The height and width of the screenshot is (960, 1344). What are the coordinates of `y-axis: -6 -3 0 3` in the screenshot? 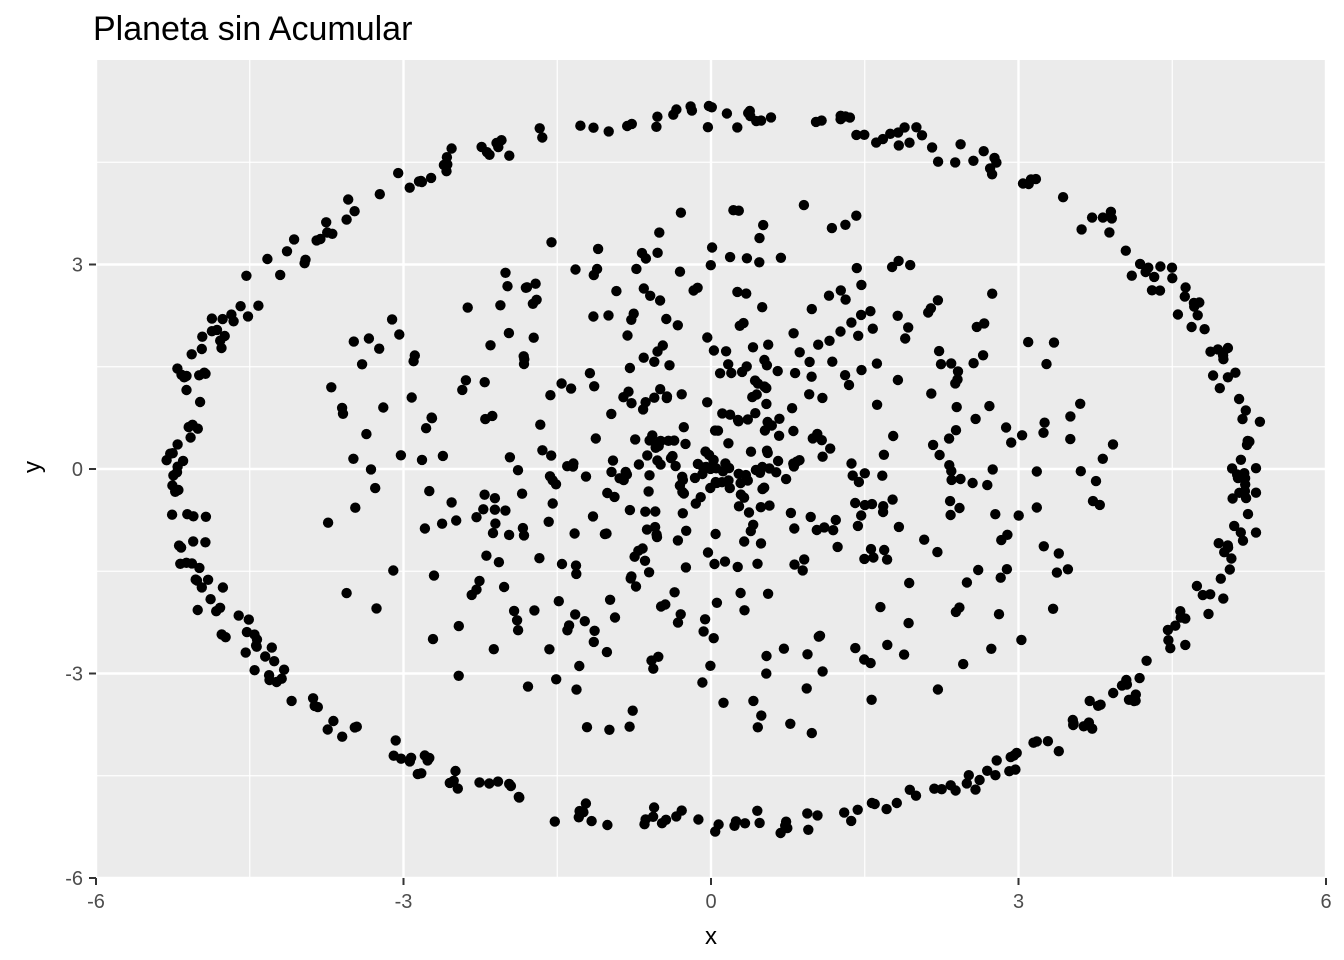 It's located at (80, 572).